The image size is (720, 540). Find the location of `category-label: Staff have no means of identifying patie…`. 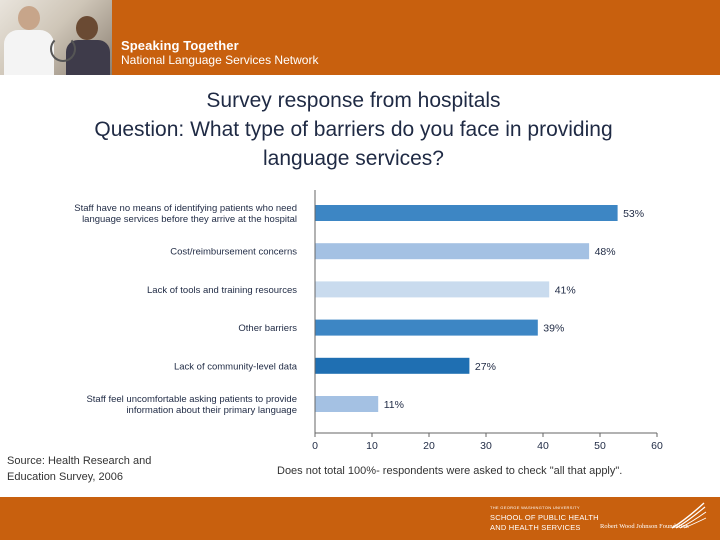

category-label: Staff have no means of identifying patie… is located at coordinates (185, 208).